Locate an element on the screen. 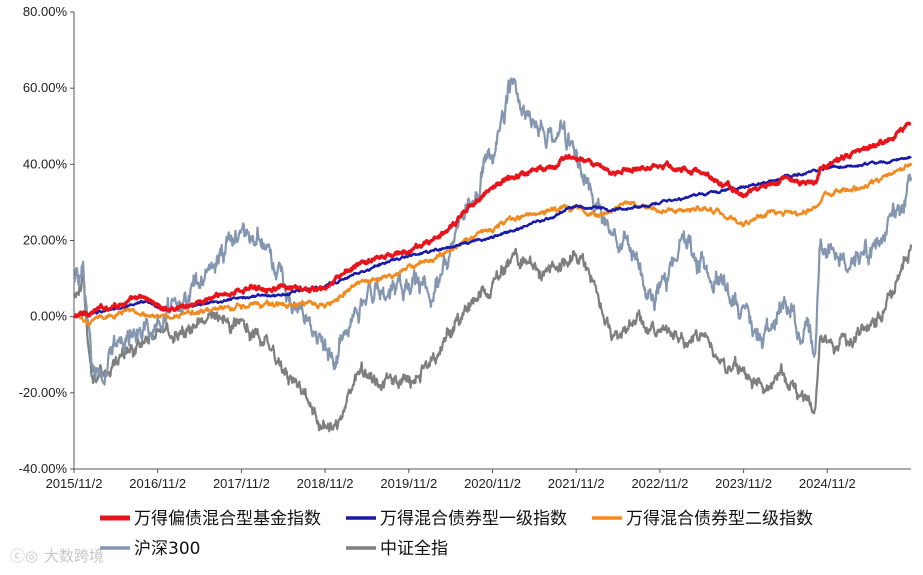 This screenshot has height=575, width=923. x-tick-label: 2020/11/2 is located at coordinates (492, 483).